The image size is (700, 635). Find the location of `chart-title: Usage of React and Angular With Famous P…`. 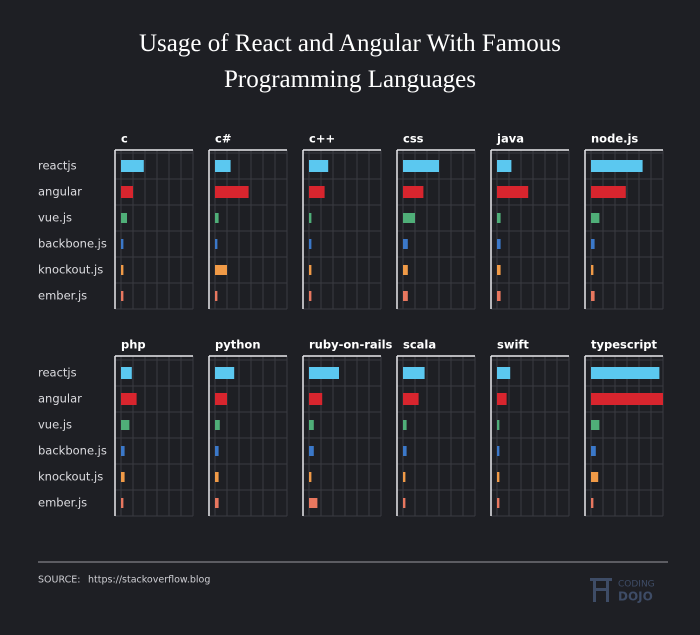

chart-title: Usage of React and Angular With Famous P… is located at coordinates (350, 61).